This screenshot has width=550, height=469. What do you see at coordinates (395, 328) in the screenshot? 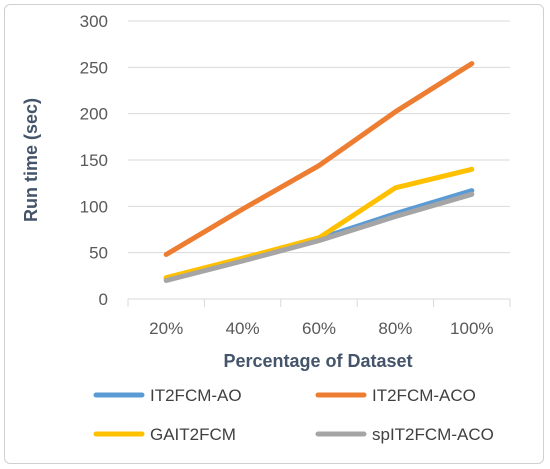
I see `x-tick-label: 80%` at bounding box center [395, 328].